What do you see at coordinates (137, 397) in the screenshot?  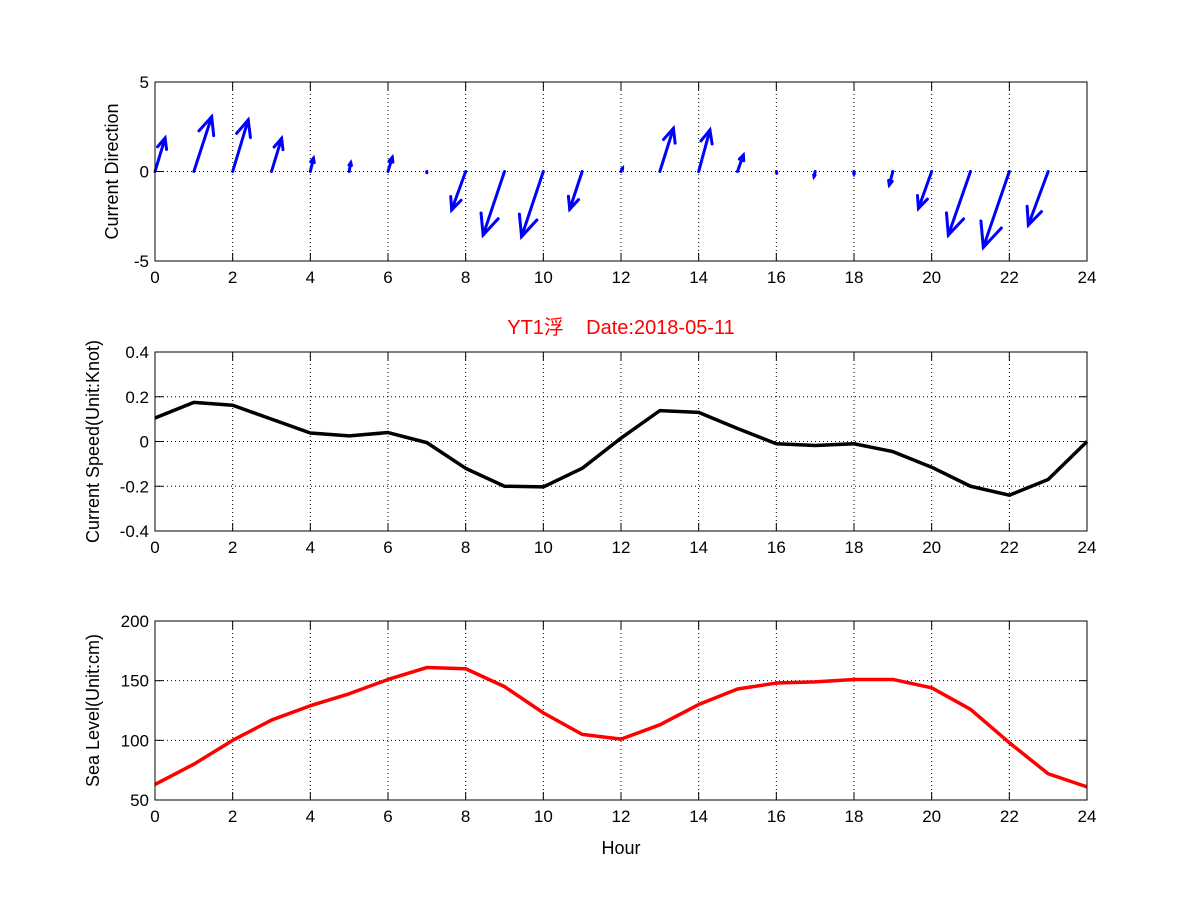 I see `y-tick-label: 0.2` at bounding box center [137, 397].